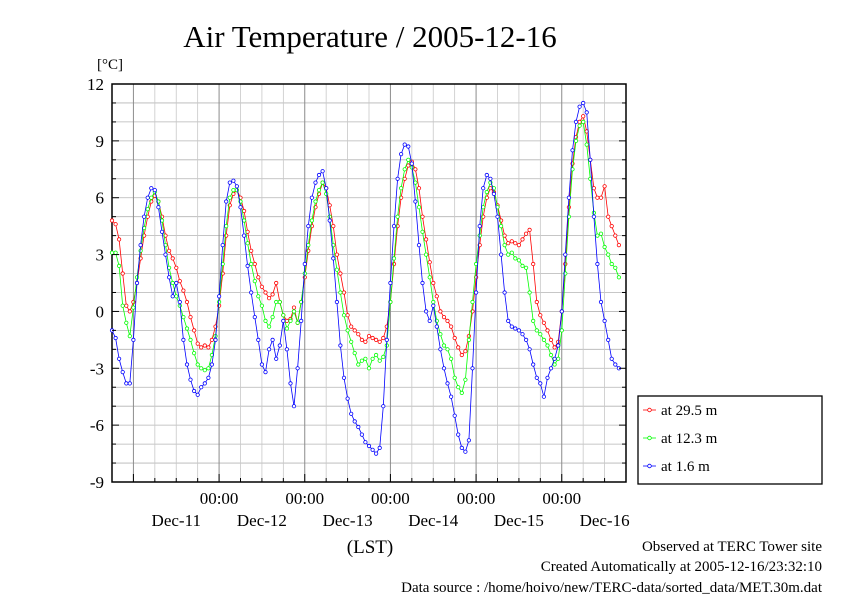 The width and height of the screenshot is (842, 595). Describe the element at coordinates (95, 84) in the screenshot. I see `y-tick-label: 12` at that location.